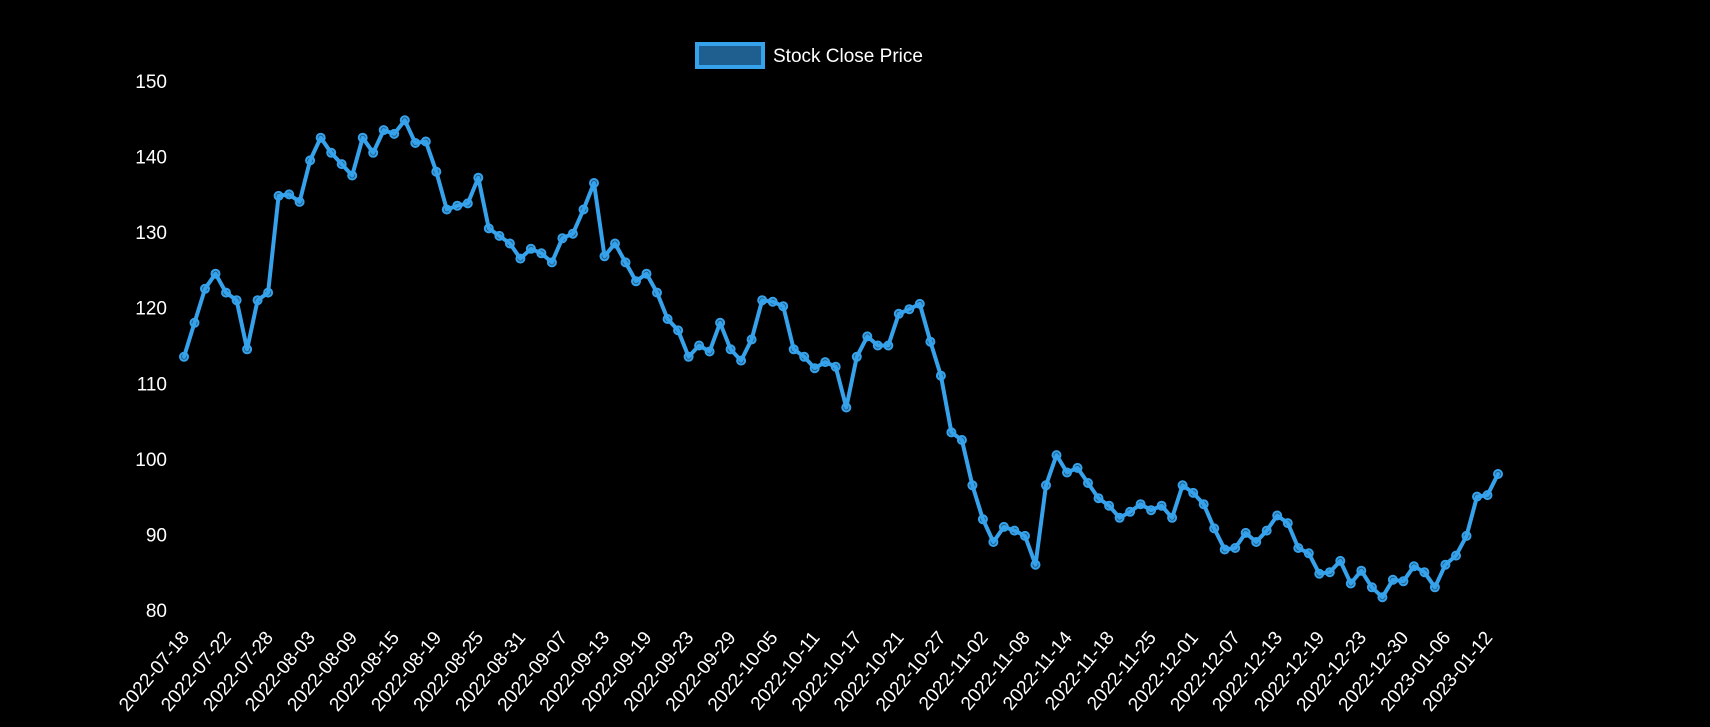 The height and width of the screenshot is (727, 1710). Describe the element at coordinates (848, 56) in the screenshot. I see `legend-label: Stock Close Price` at that location.